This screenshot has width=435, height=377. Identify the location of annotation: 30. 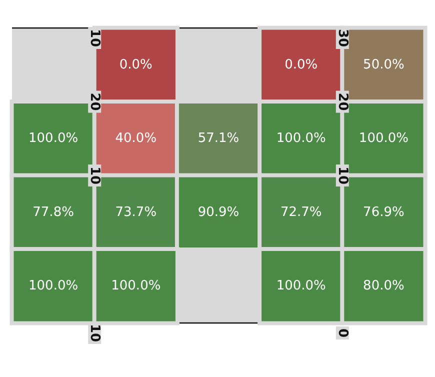
(342, 38).